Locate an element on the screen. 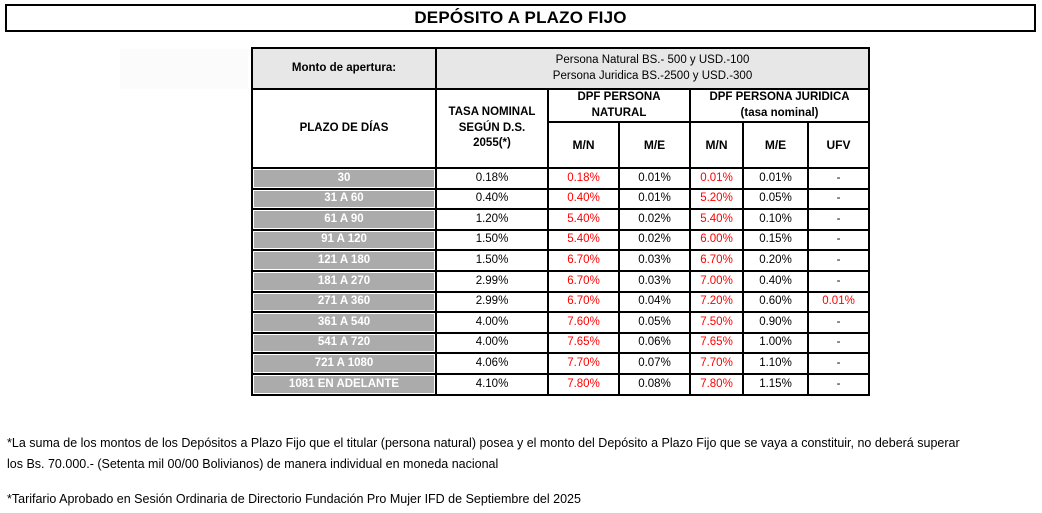 The image size is (1042, 513). juridica-me-header: M/E is located at coordinates (775, 145).